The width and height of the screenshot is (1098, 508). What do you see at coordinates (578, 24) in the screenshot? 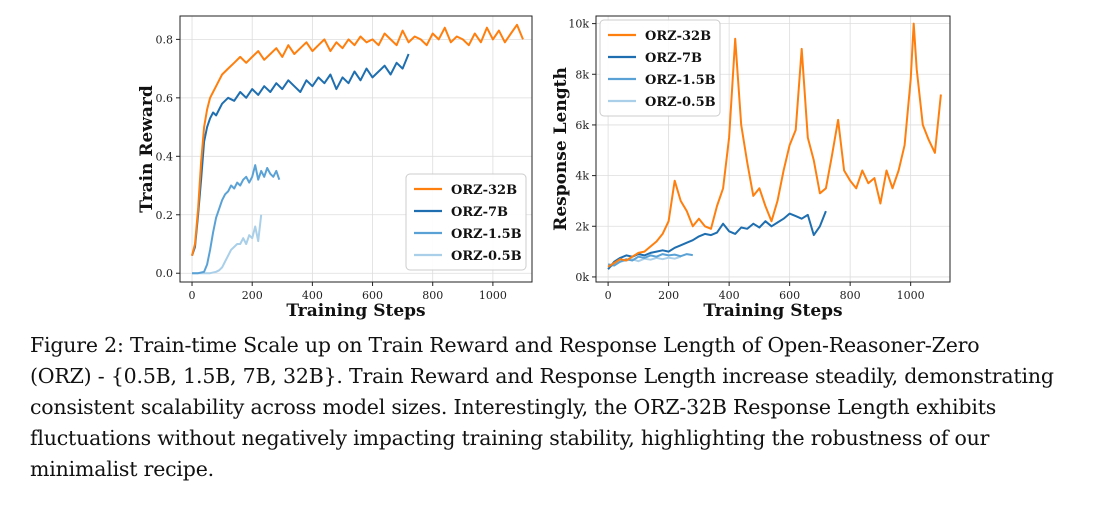
I see `y-tick-label: 10k` at bounding box center [578, 24].